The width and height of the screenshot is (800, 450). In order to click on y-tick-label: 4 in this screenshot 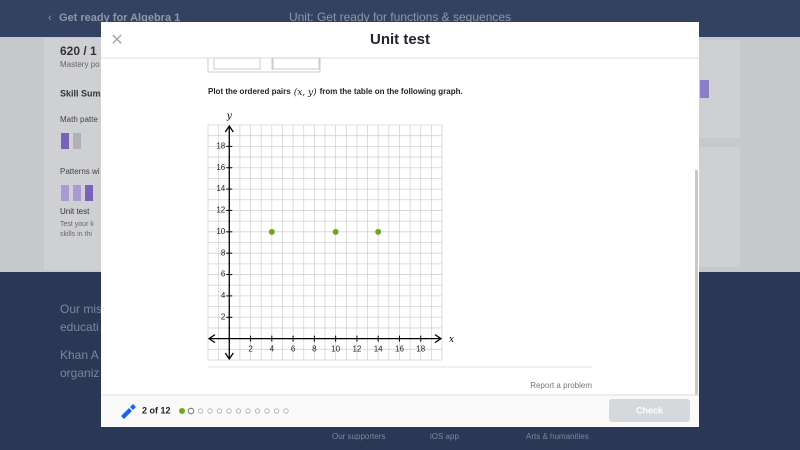, I will do `click(223, 295)`.